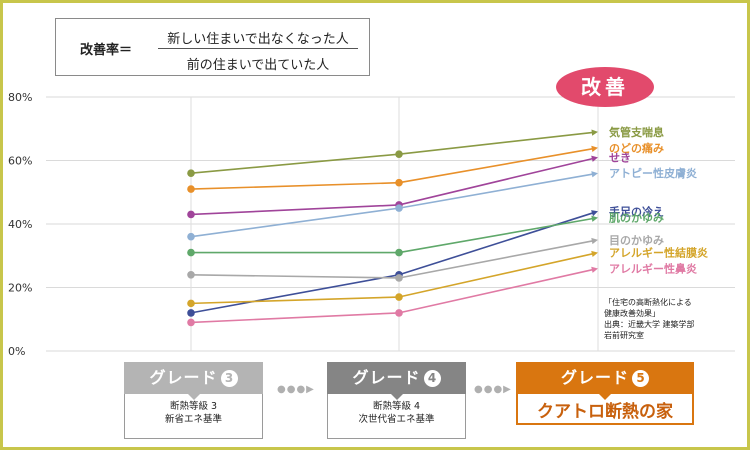 The width and height of the screenshot is (750, 450). I want to click on series-label: せき, so click(620, 157).